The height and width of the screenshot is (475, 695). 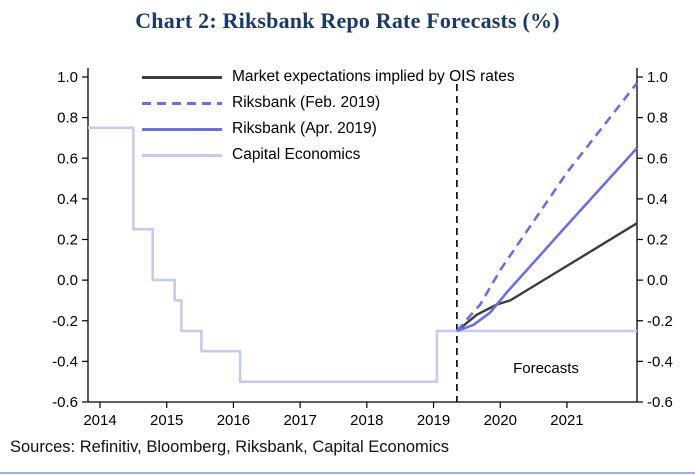 I want to click on x-tick-label: 2018, so click(x=366, y=420).